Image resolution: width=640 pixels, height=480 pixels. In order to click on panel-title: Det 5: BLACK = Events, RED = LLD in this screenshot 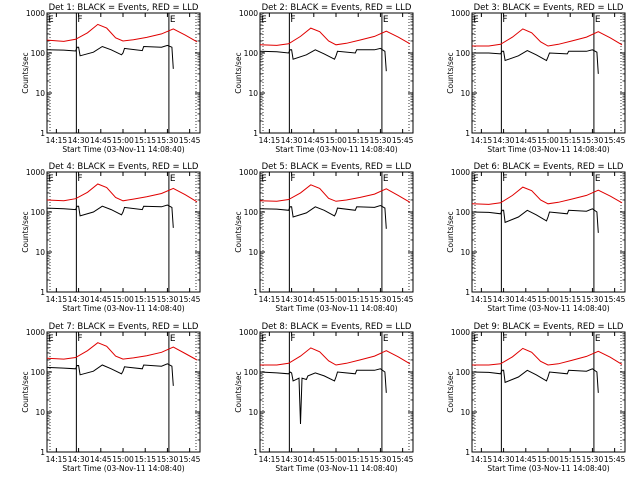, I will do `click(337, 167)`.